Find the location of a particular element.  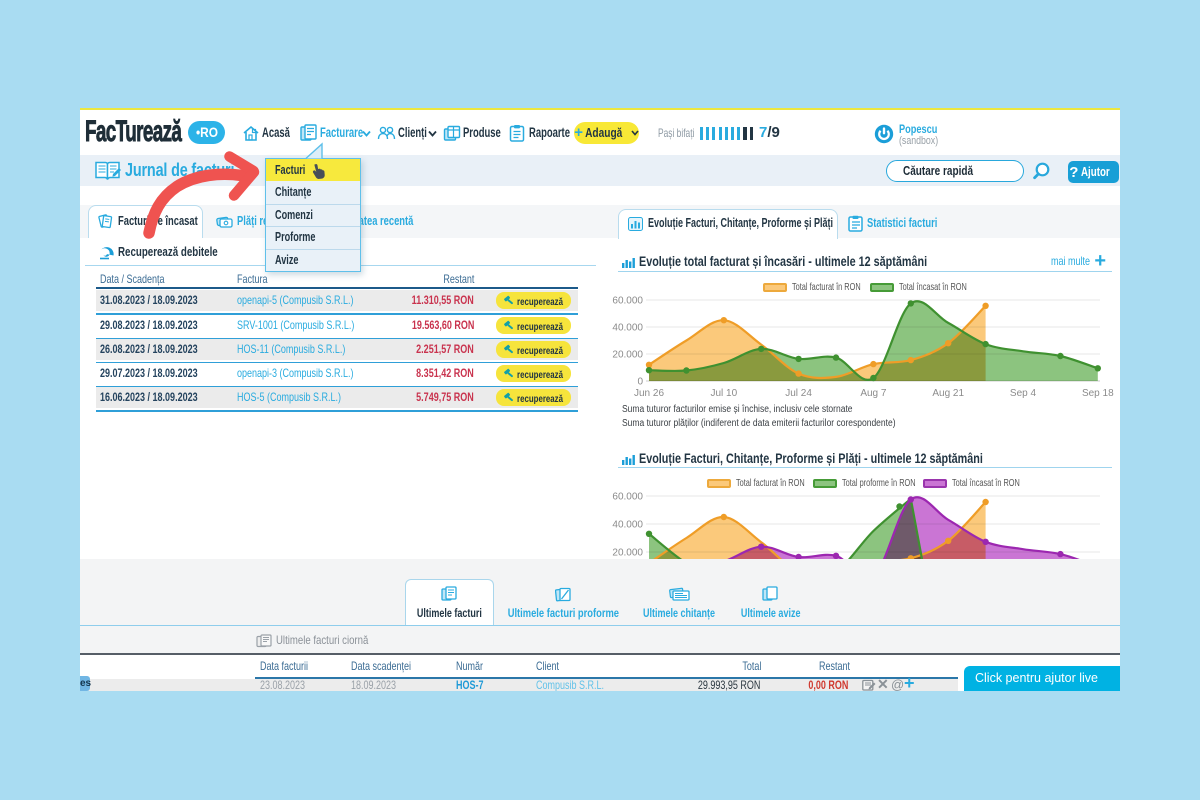

svg-text: Jun 26 is located at coordinates (649, 393).